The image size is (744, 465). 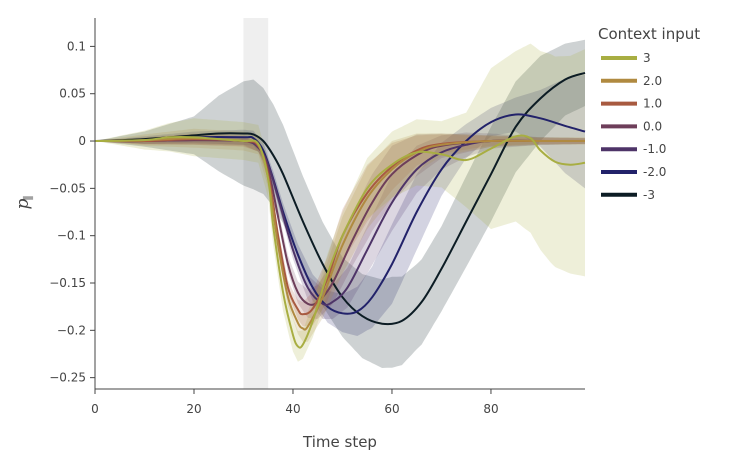 I want to click on y-tick-label: −0.25, so click(x=67, y=378).